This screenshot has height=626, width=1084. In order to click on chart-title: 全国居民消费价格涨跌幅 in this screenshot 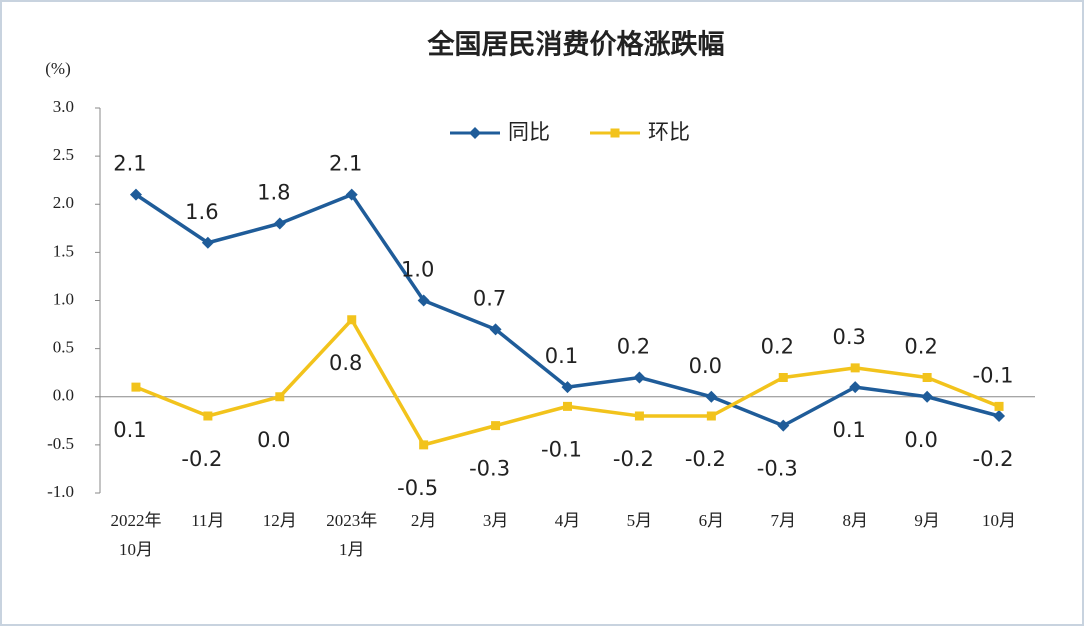, I will do `click(576, 45)`.